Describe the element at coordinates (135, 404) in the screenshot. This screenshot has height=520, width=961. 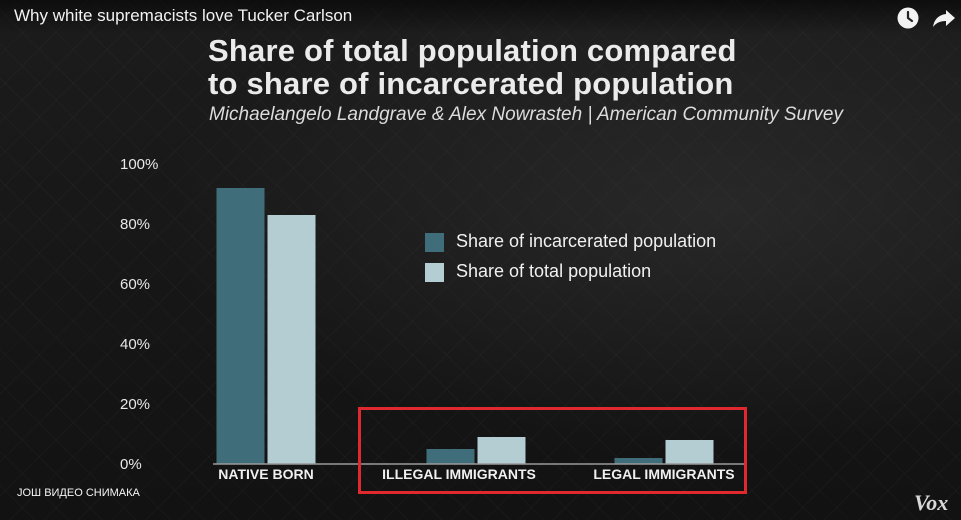
I see `y-tick-label: 20%` at that location.